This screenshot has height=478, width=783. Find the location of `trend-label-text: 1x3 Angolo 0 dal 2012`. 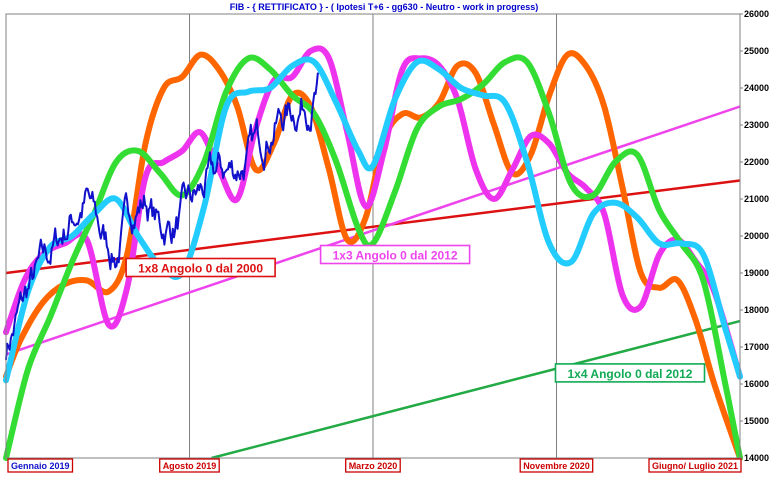

trend-label-text: 1x3 Angolo 0 dal 2012 is located at coordinates (395, 256).